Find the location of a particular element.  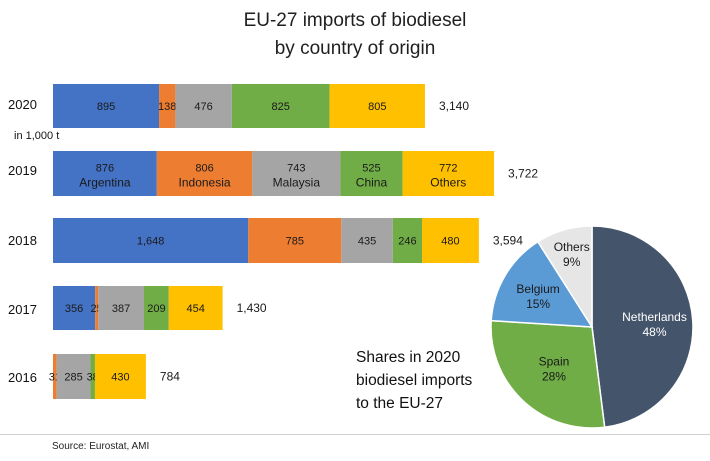

source-note: Source: Eurostat, AMI is located at coordinates (101, 446).